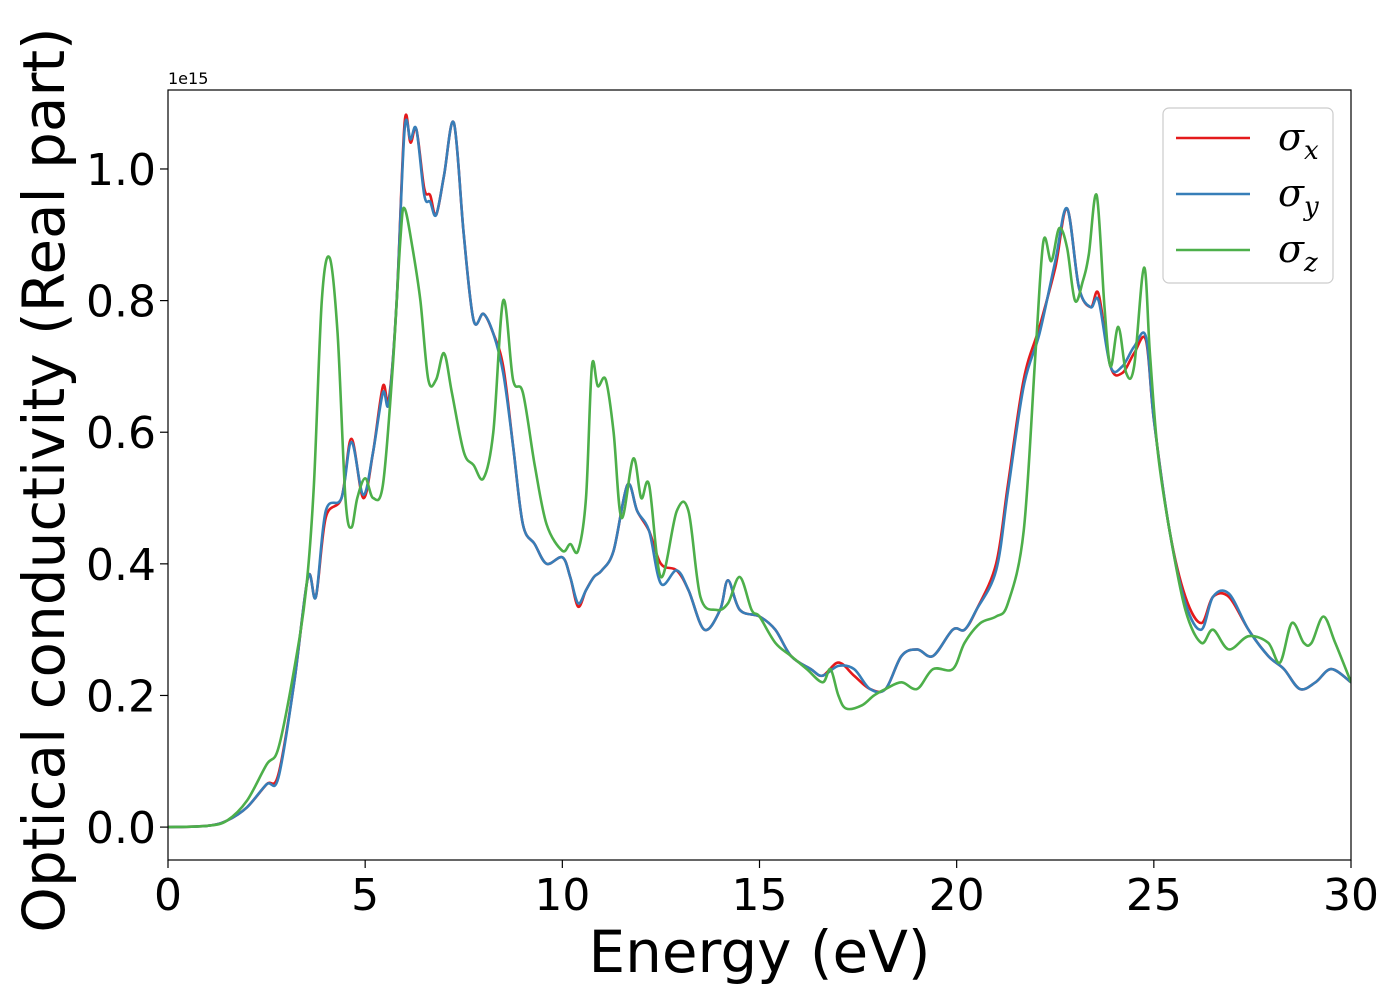 The width and height of the screenshot is (1400, 1000). I want to click on y-tick-label: 0.8, so click(121, 302).